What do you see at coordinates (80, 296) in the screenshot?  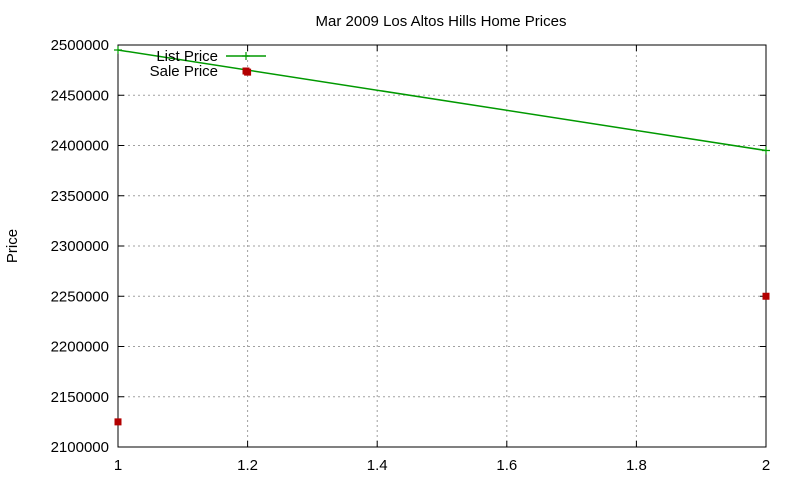 I see `y-tick-label: 2250000` at bounding box center [80, 296].